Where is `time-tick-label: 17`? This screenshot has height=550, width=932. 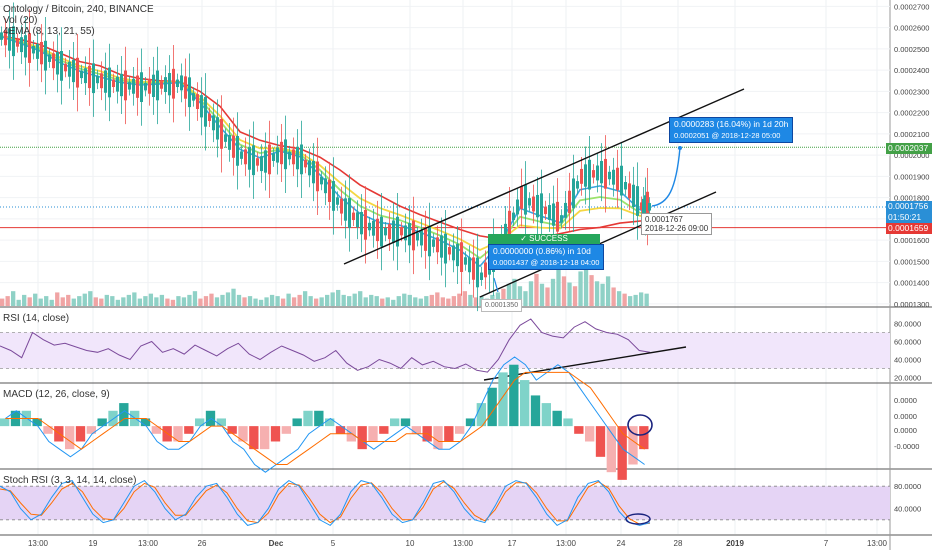
time-tick-label: 17 is located at coordinates (512, 543).